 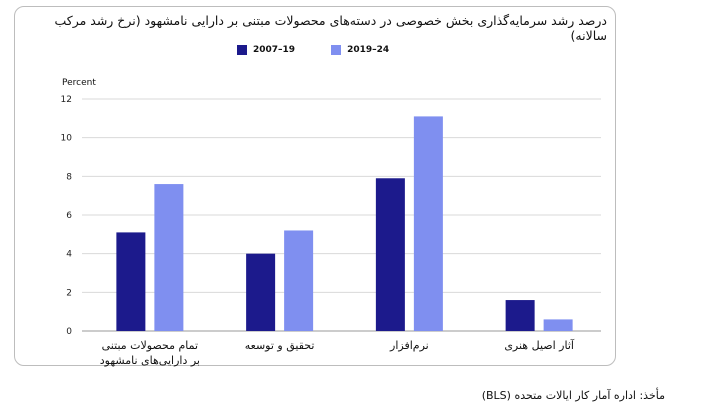 What do you see at coordinates (69, 332) in the screenshot?
I see `y-tick-label: 0` at bounding box center [69, 332].